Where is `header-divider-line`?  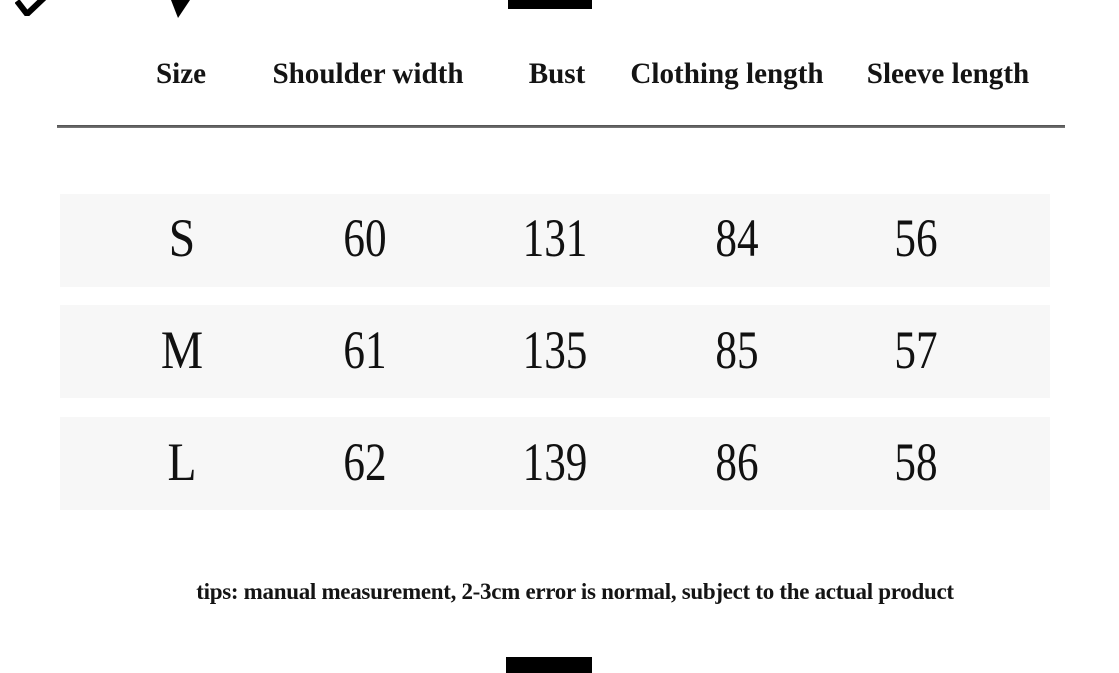 header-divider-line is located at coordinates (561, 126).